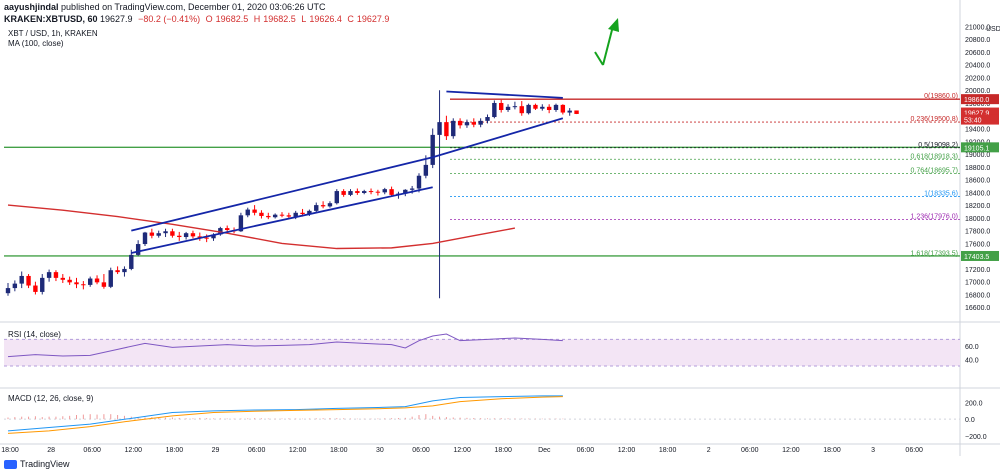 This screenshot has height=474, width=1000. I want to click on rsi-legend: RSI (14, close), so click(34, 334).